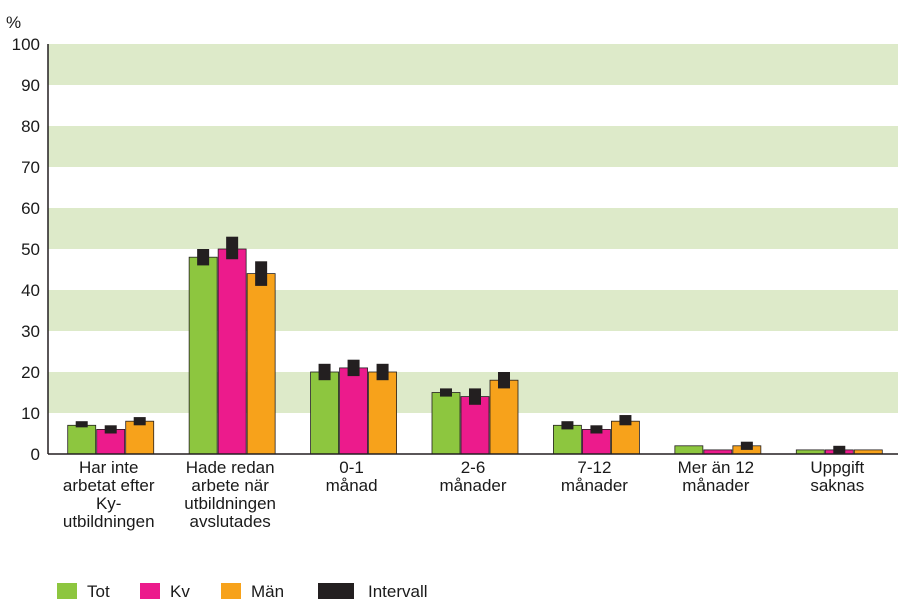 The width and height of the screenshot is (909, 609). Describe the element at coordinates (30, 85) in the screenshot. I see `y-tick-label: 90` at that location.